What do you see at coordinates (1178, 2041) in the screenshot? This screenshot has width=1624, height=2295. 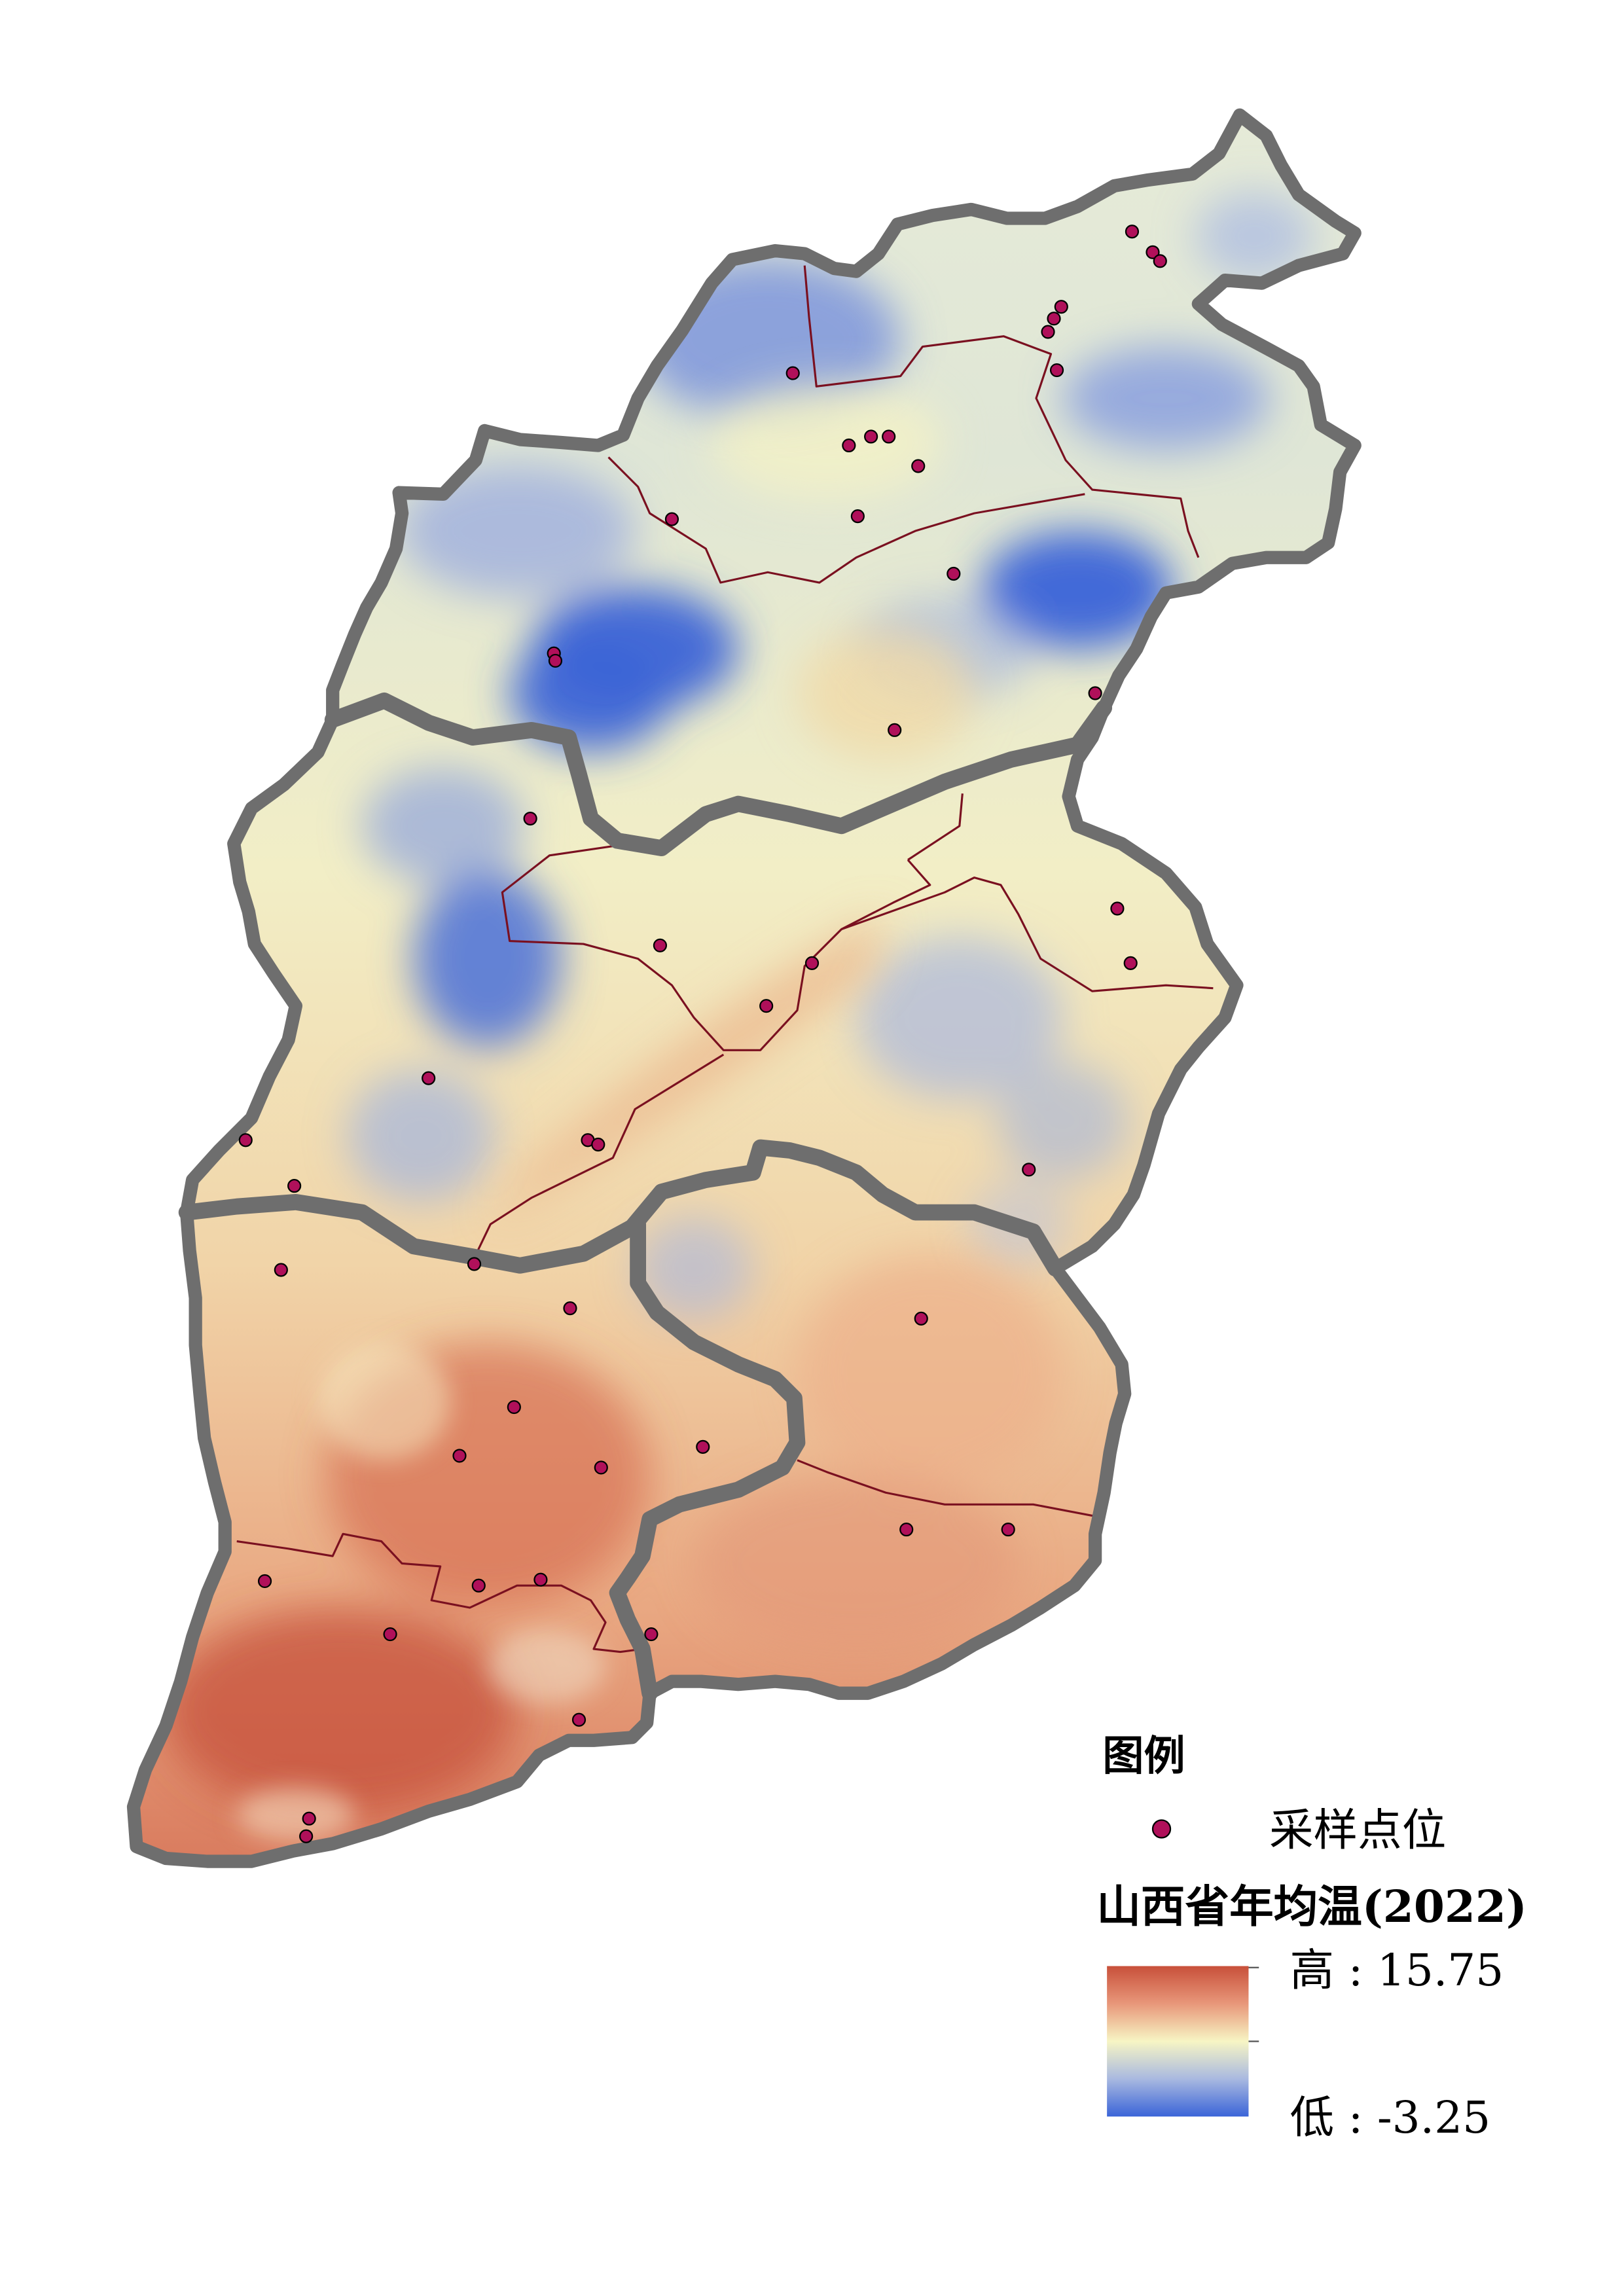 I see `temperature-color-ramp` at bounding box center [1178, 2041].